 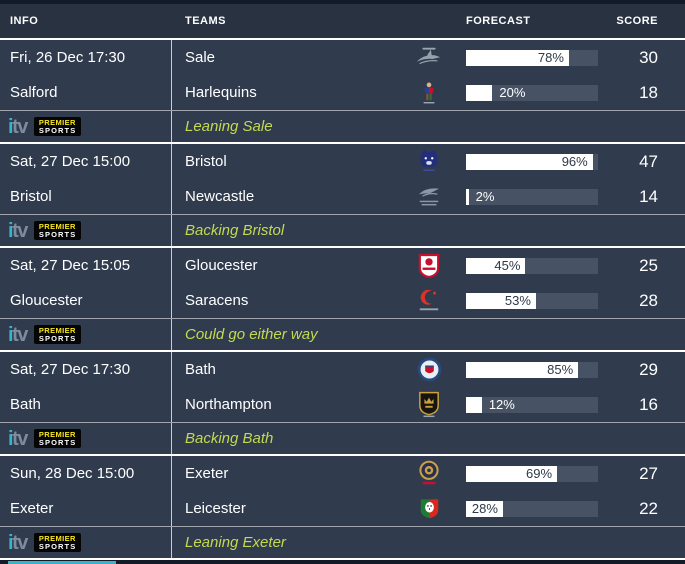 I want to click on forecast-percent-label: 12%, so click(x=501, y=404).